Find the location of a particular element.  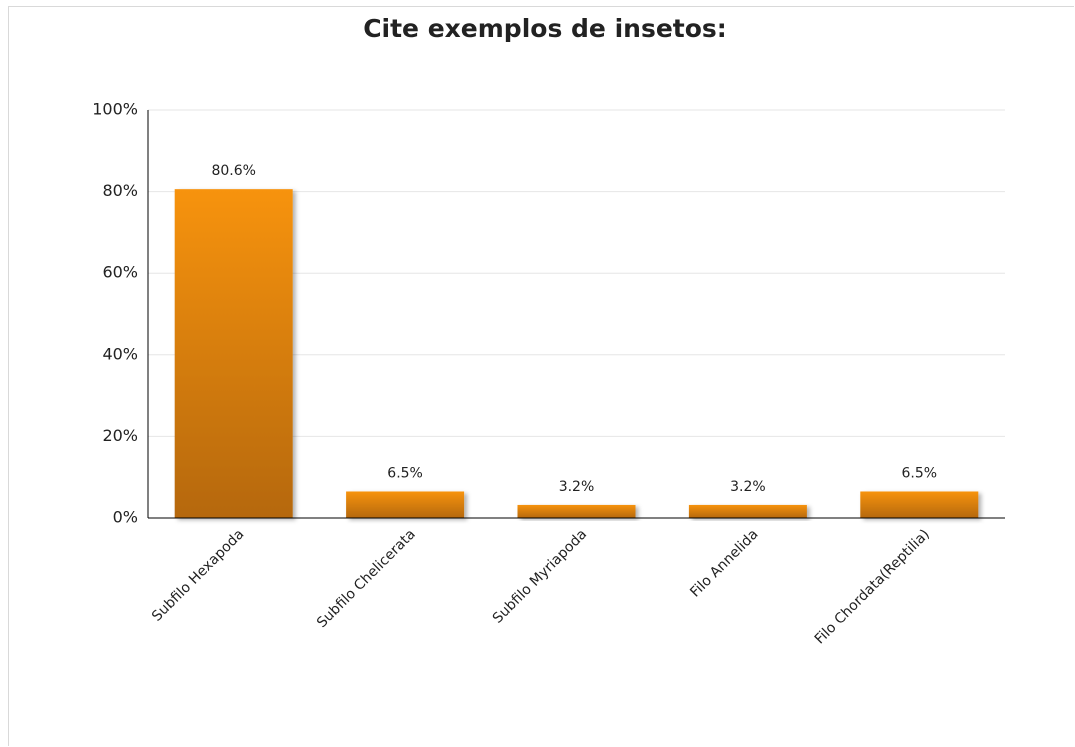

x-tick-label: Filo Chordata(Reptilia) is located at coordinates (872, 586).